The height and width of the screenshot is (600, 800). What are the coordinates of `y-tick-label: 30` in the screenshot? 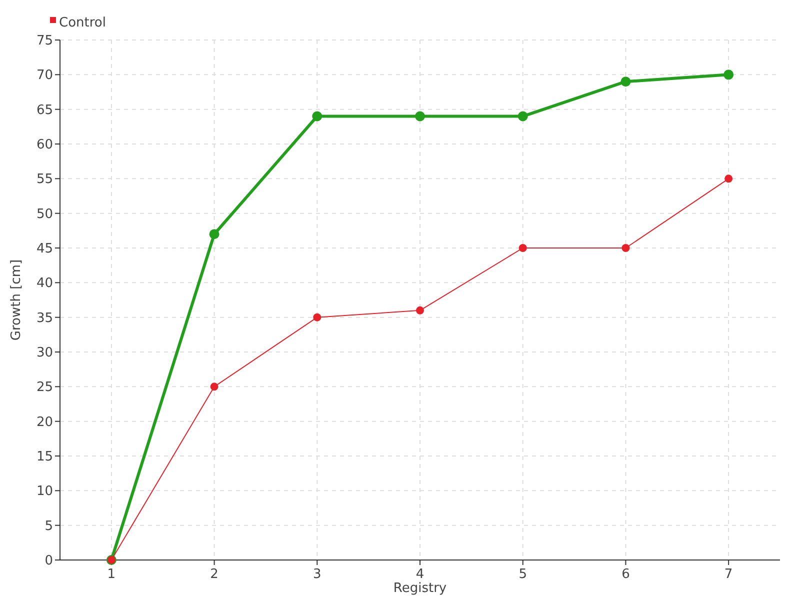 It's located at (44, 353).